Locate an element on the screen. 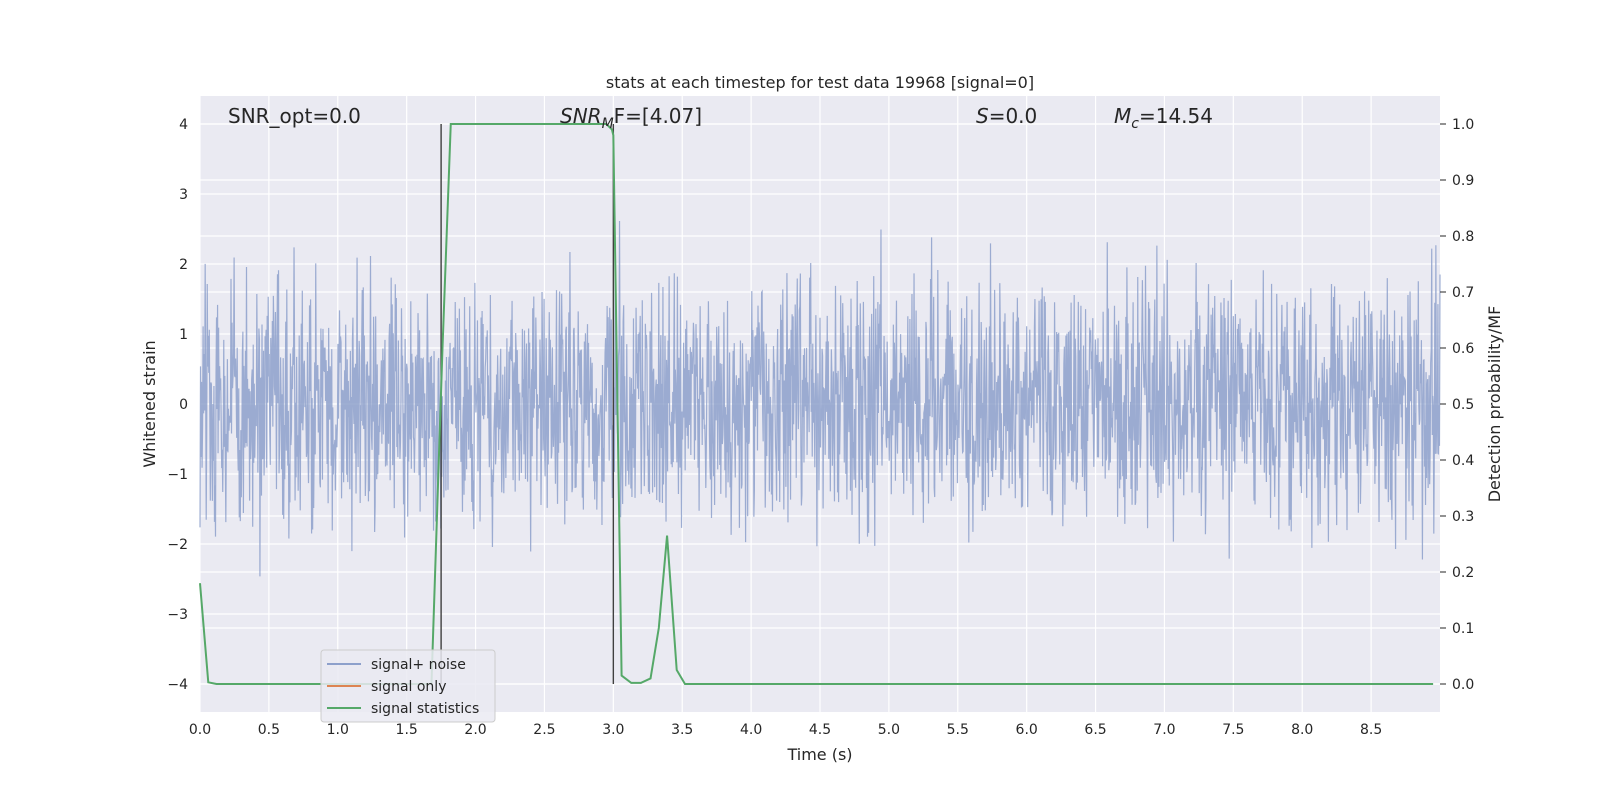 The image size is (1600, 800). x-tick-label: 0.0 is located at coordinates (200, 730).